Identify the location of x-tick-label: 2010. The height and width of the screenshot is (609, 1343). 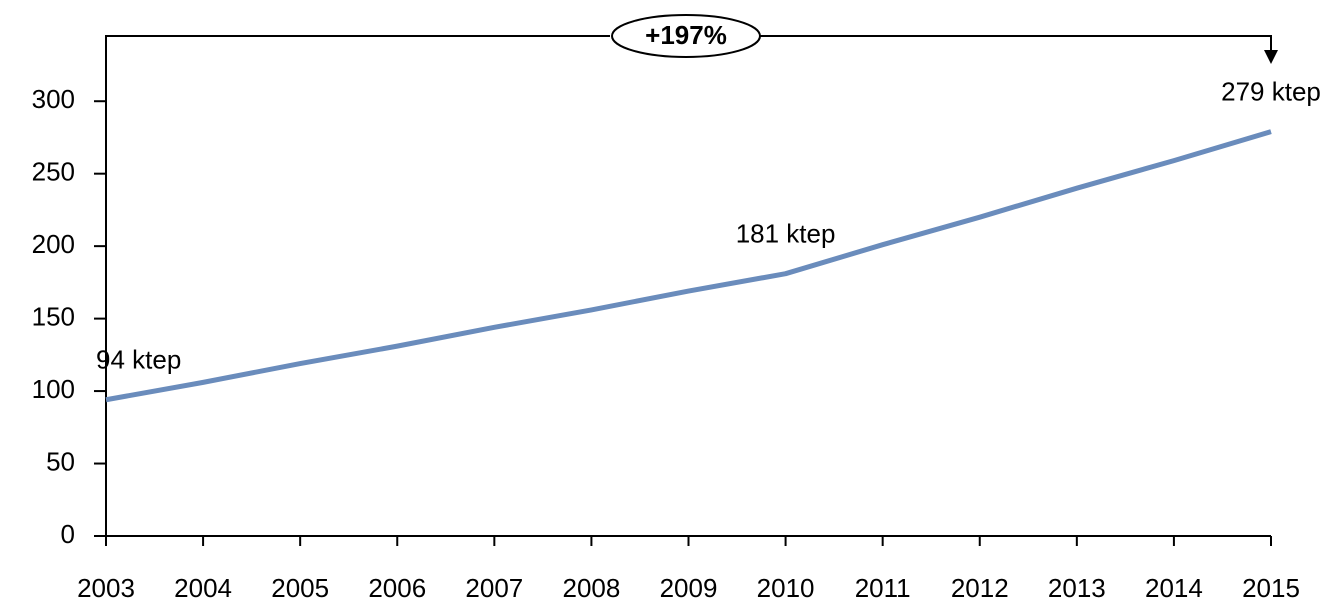
(786, 588).